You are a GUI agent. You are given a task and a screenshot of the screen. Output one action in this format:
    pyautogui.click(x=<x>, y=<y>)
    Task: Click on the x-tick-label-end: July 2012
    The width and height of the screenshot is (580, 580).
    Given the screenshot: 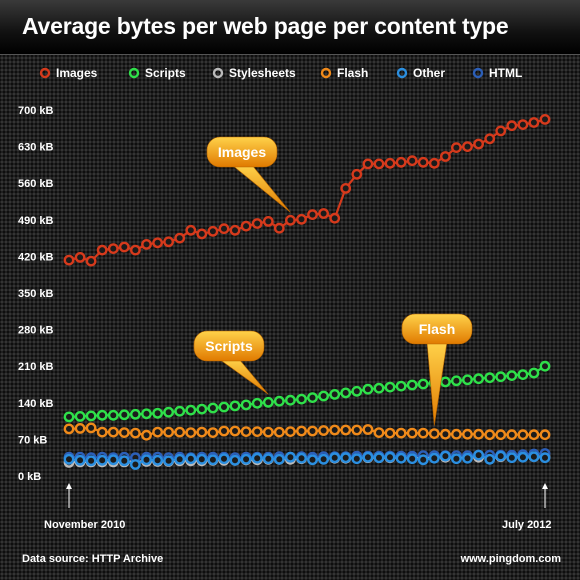 What is the action you would take?
    pyautogui.click(x=527, y=525)
    